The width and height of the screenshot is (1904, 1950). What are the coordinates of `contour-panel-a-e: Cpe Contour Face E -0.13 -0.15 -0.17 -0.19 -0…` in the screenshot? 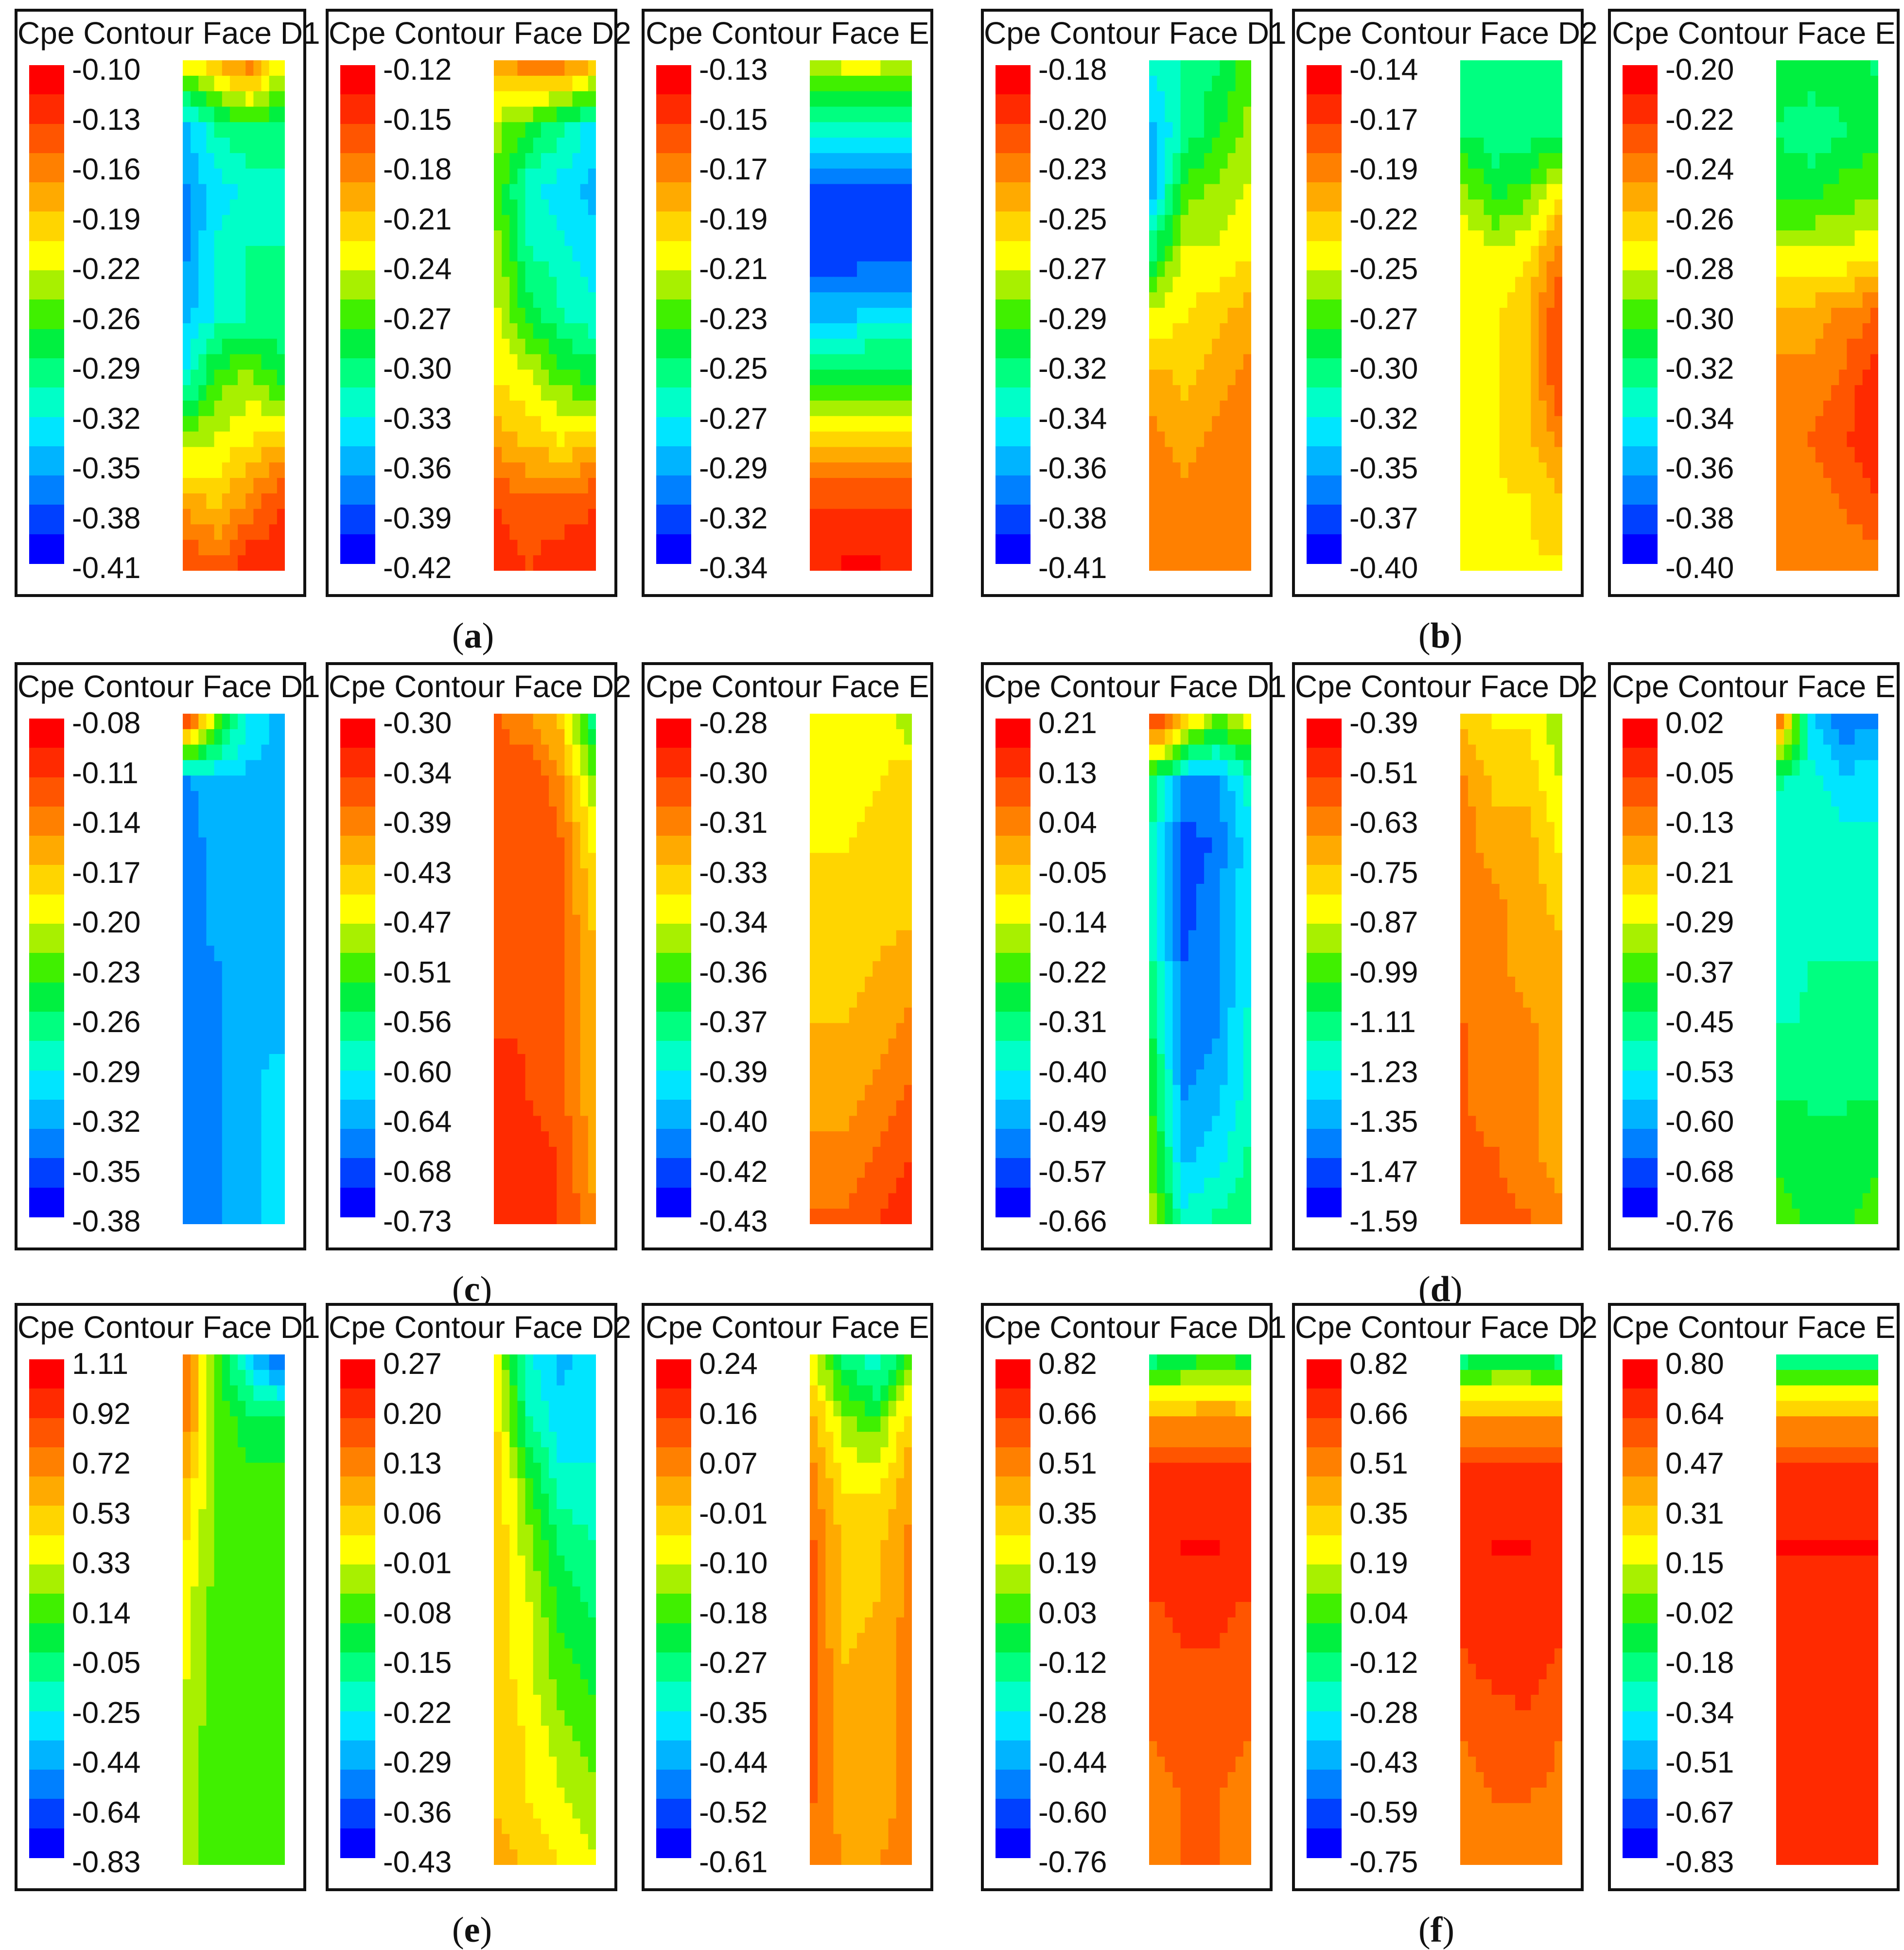 It's located at (787, 303).